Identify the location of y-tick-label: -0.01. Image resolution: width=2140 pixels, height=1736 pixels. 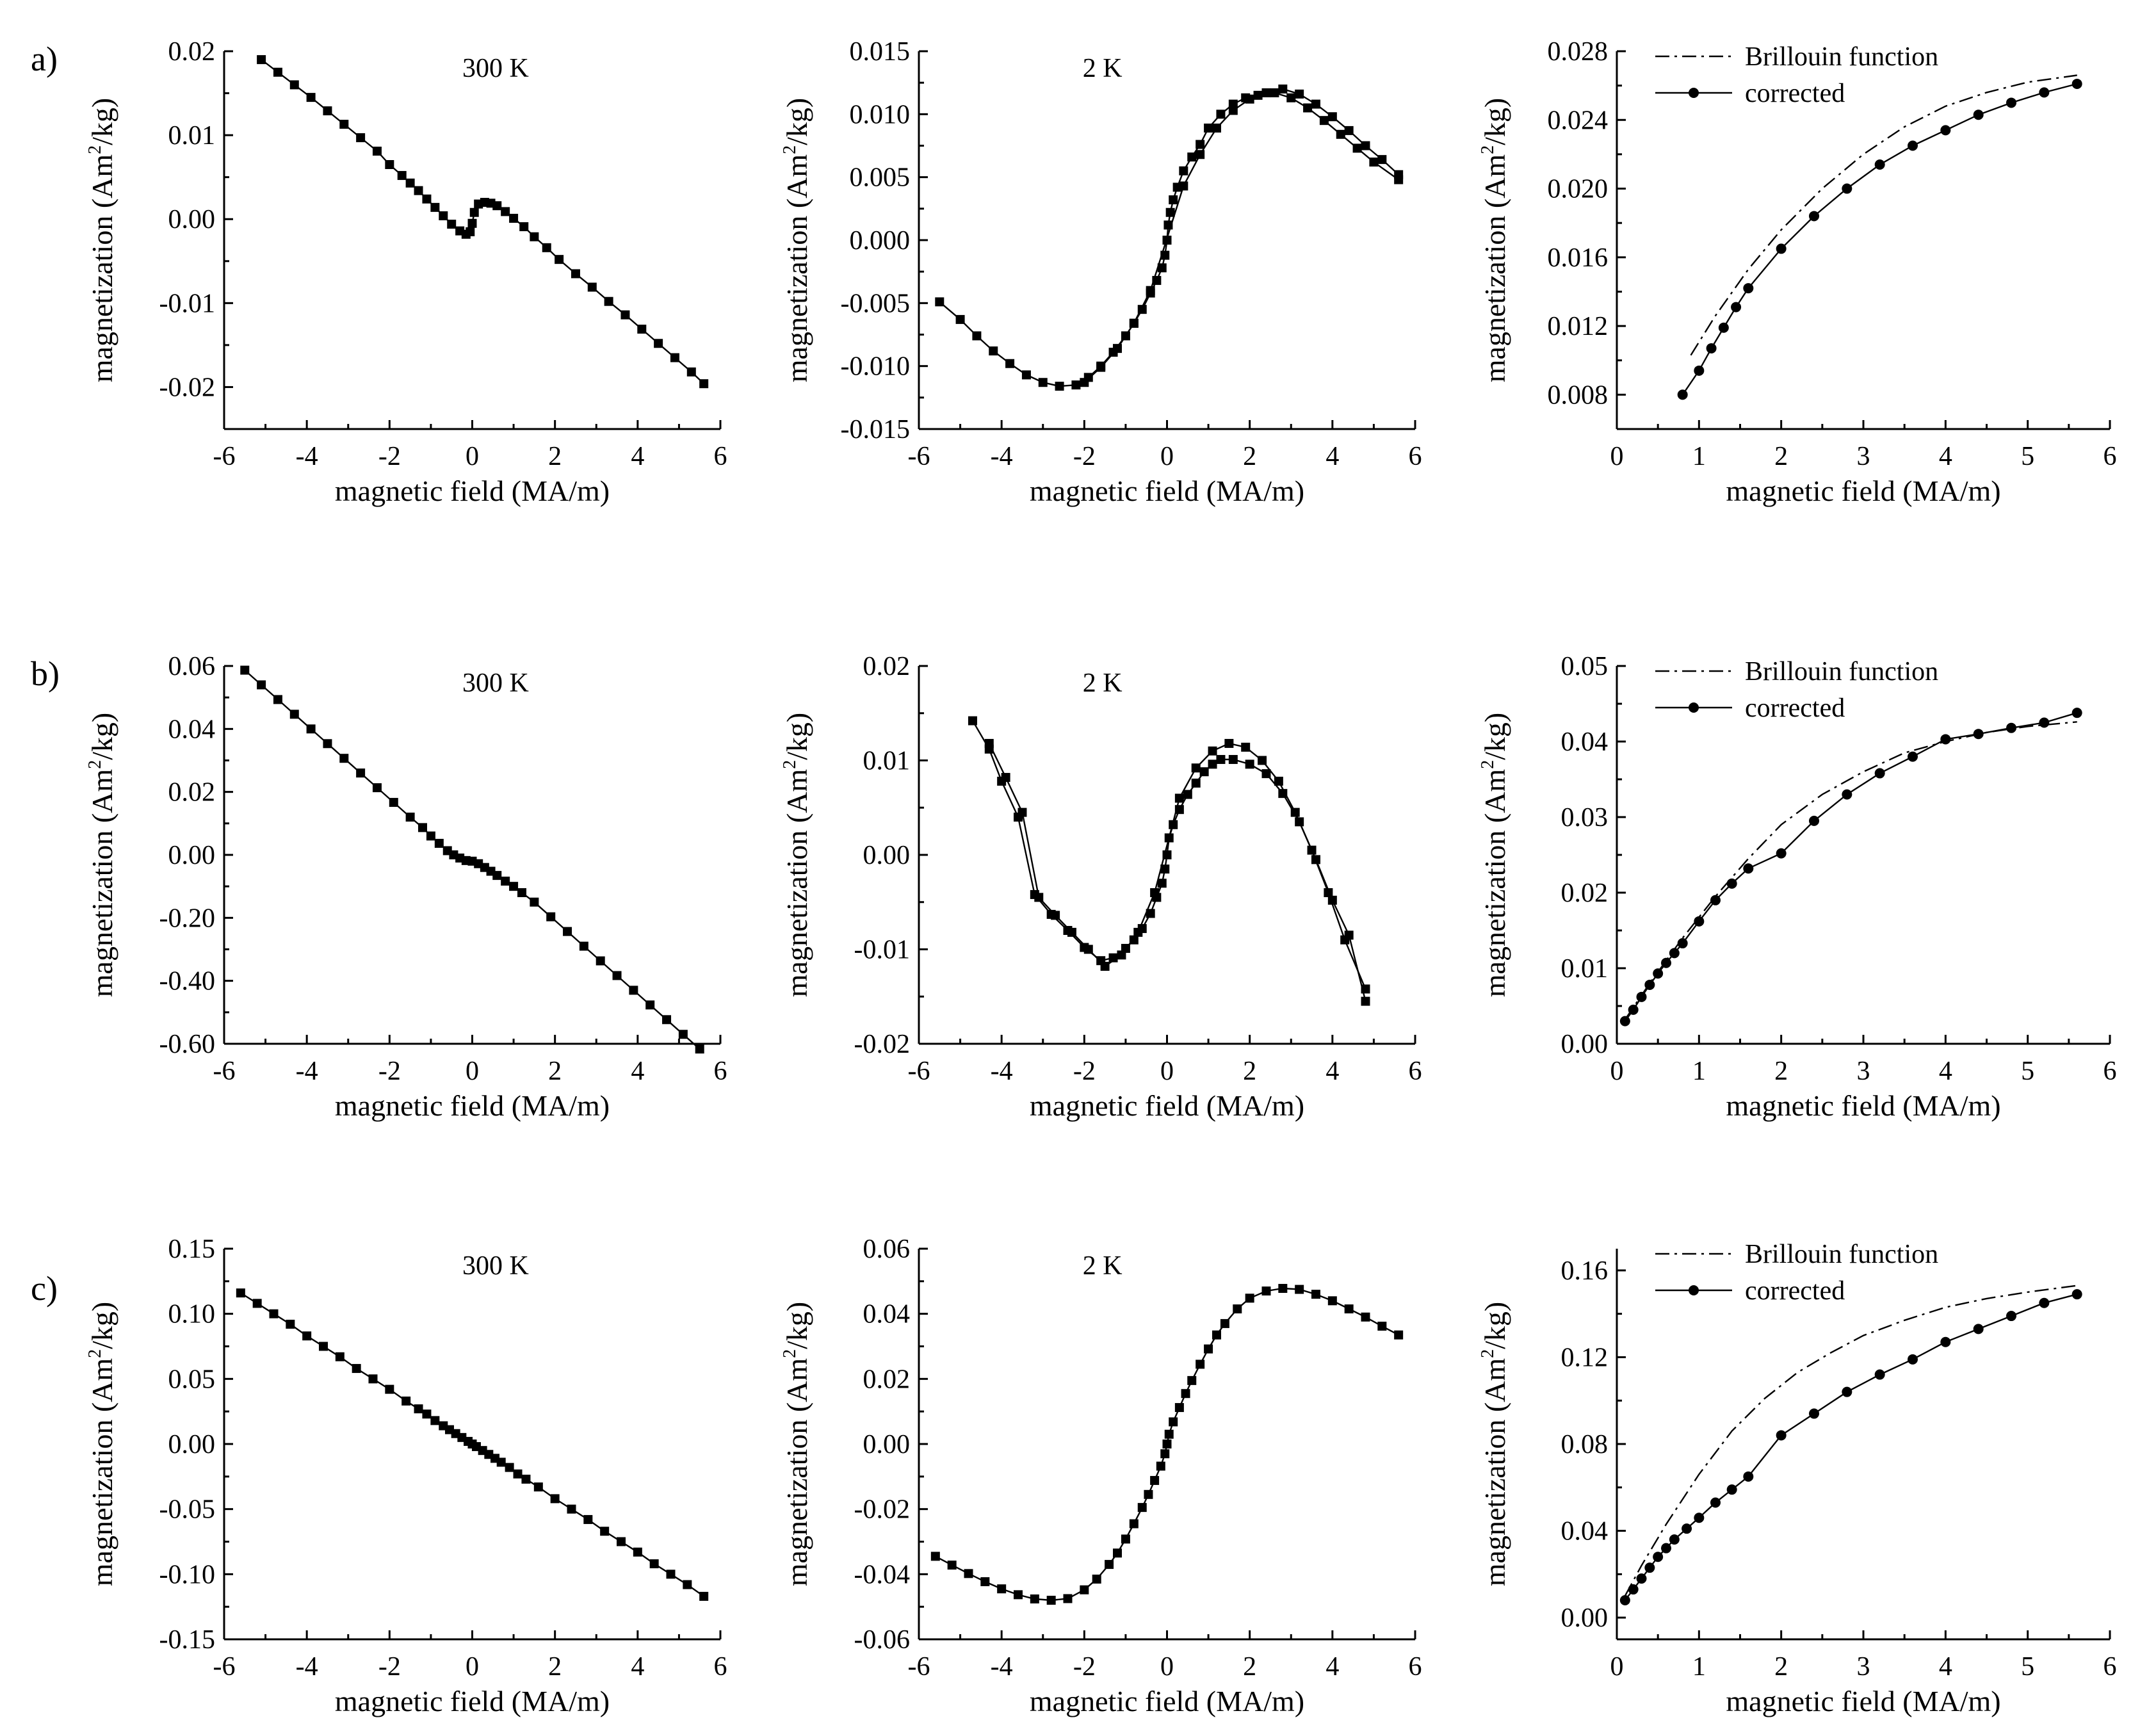
(883, 950).